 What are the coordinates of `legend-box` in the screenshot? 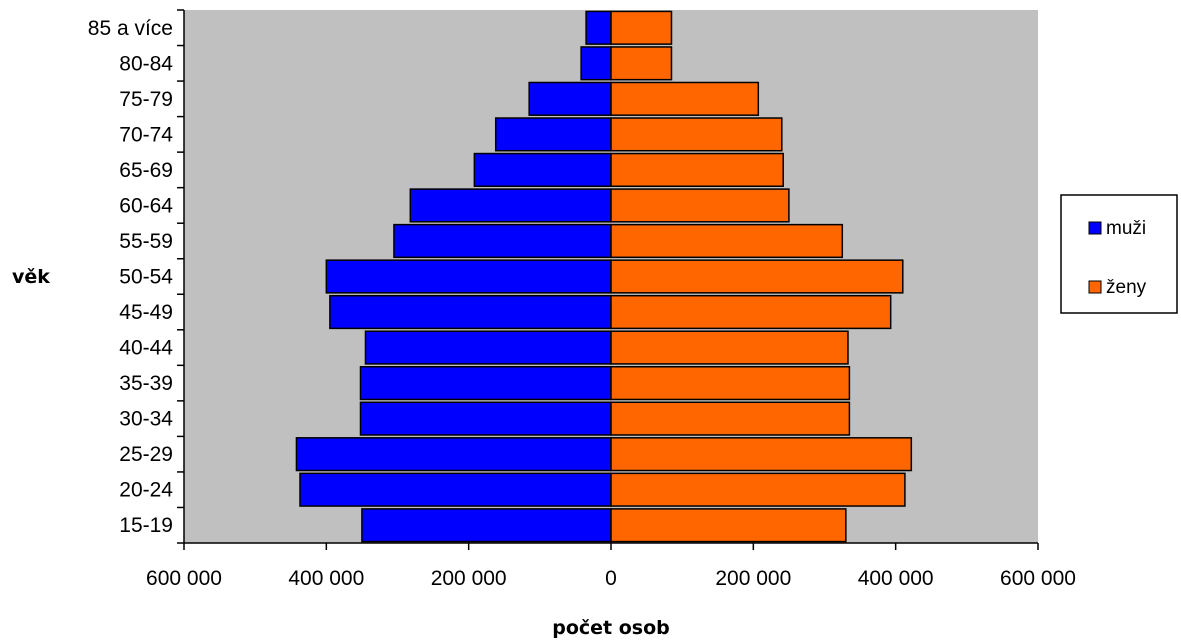 It's located at (1119, 254).